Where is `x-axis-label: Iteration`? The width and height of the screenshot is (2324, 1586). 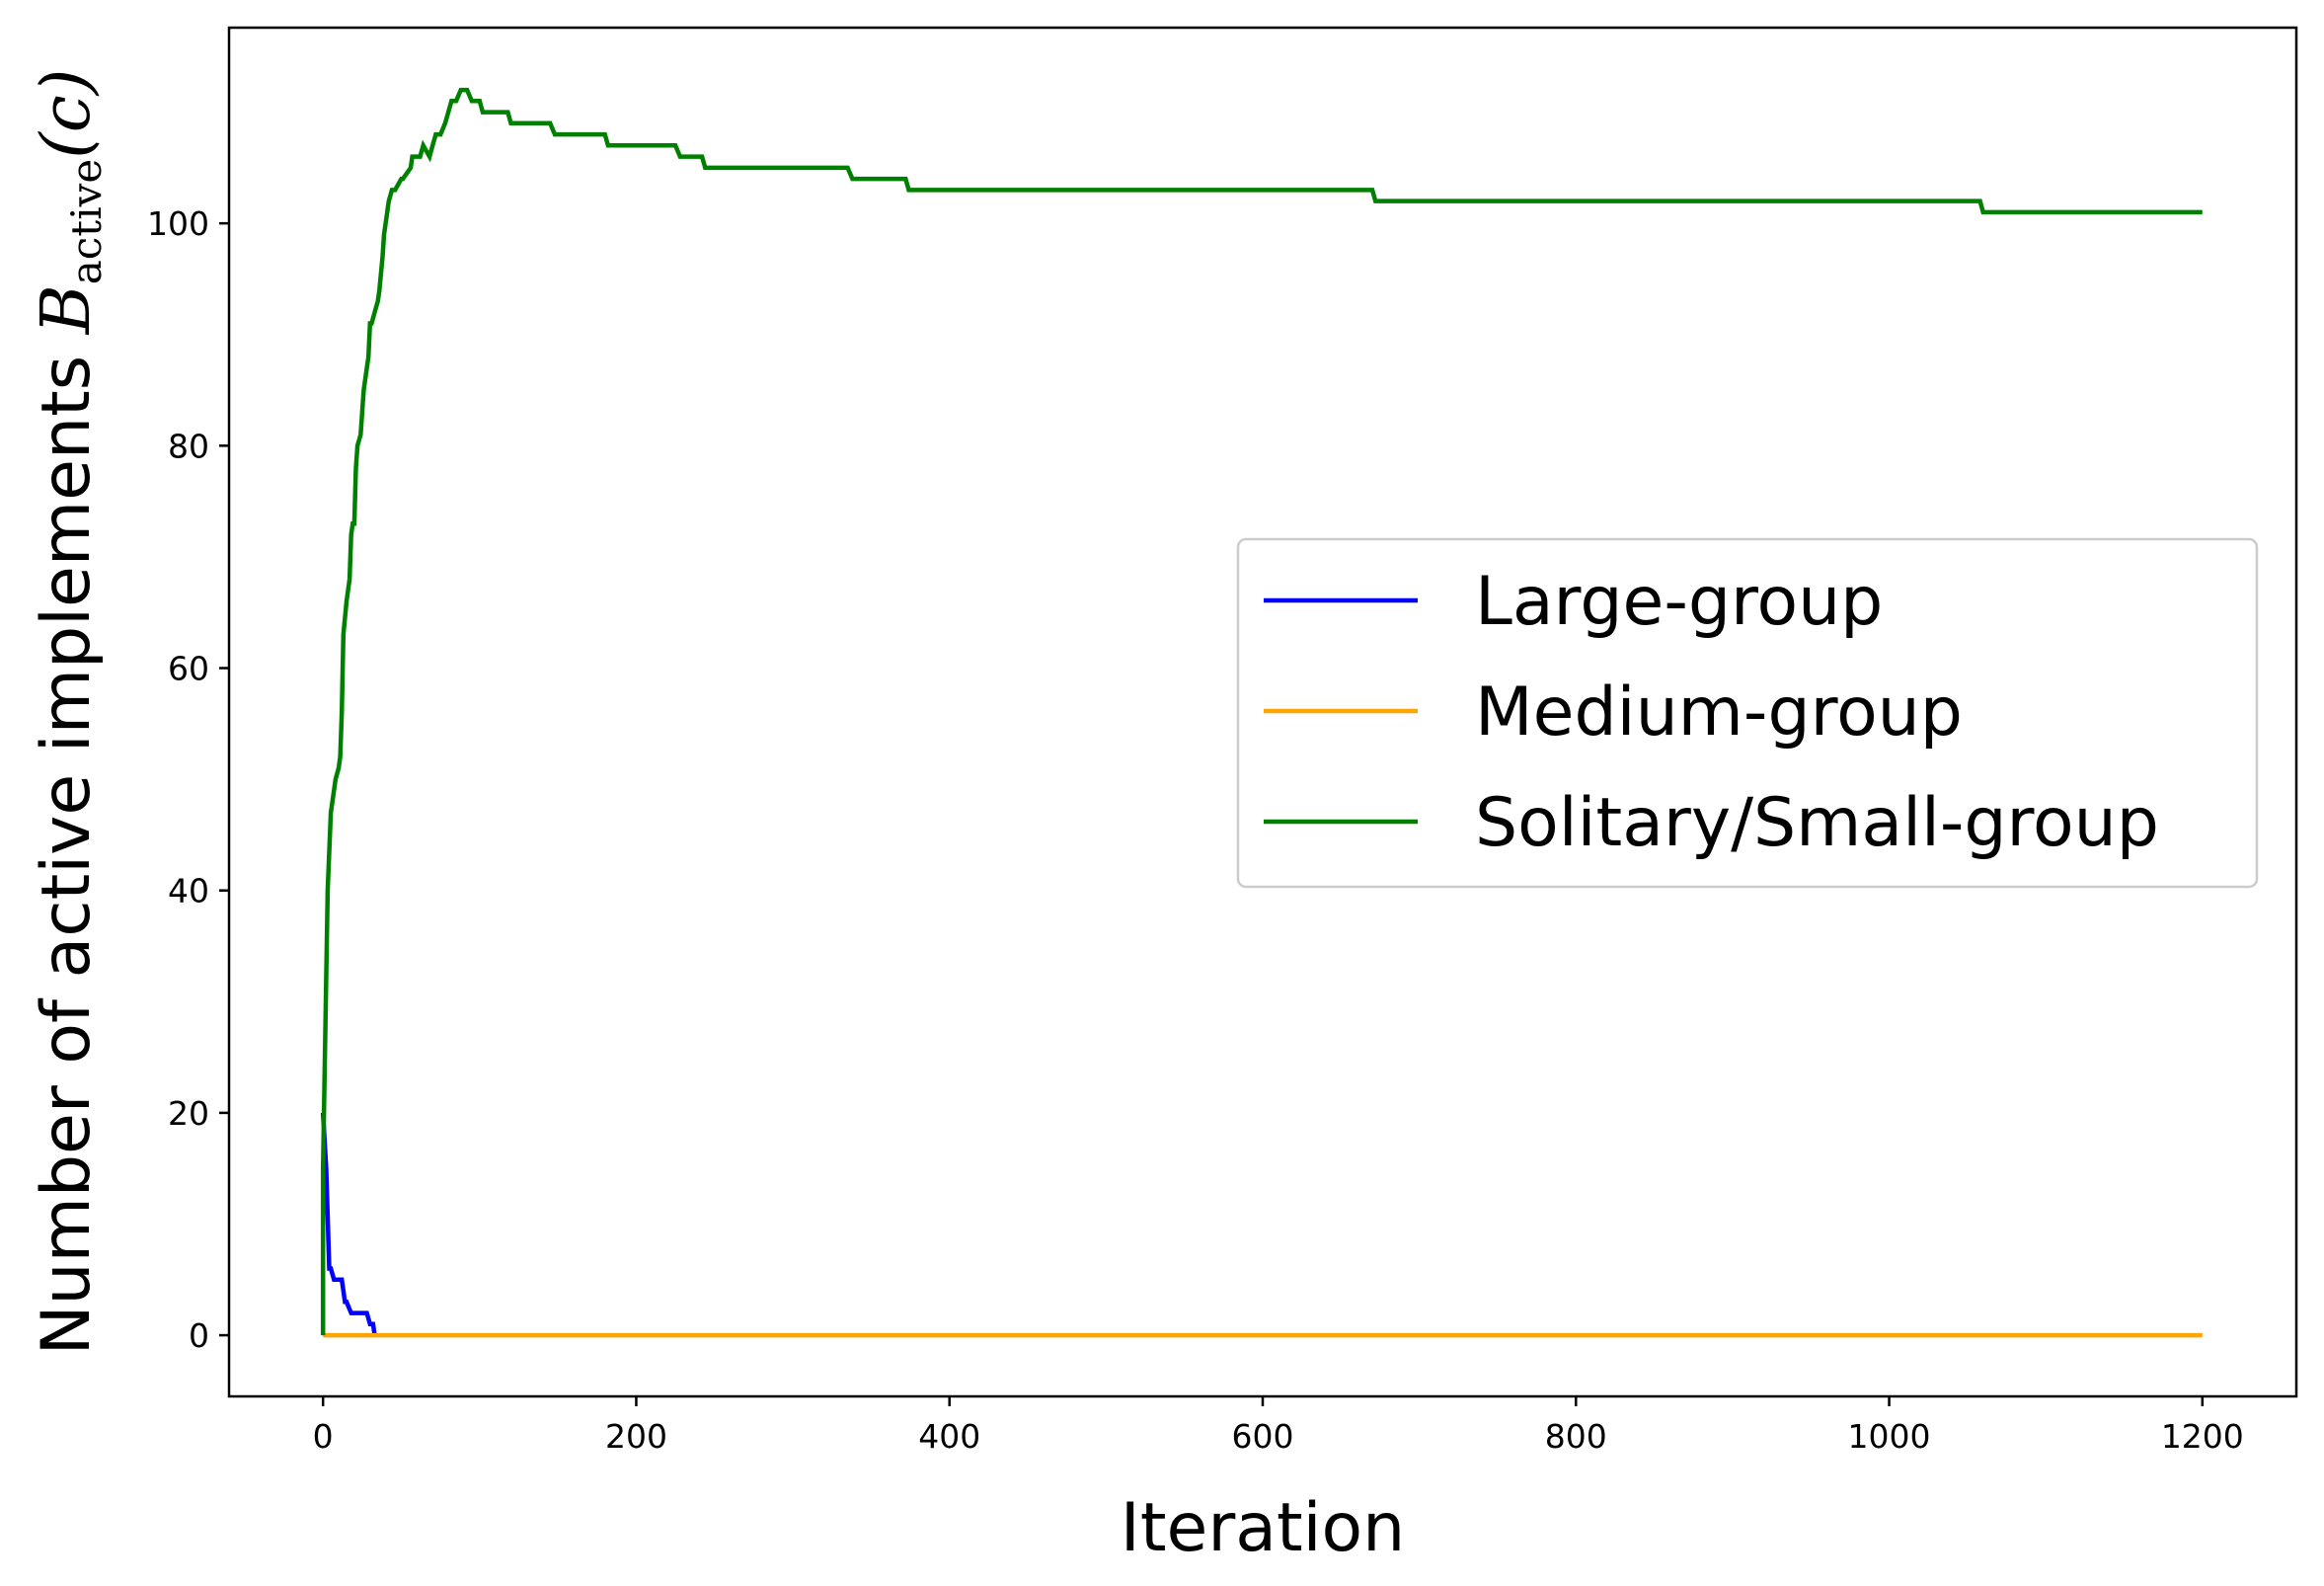
x-axis-label: Iteration is located at coordinates (1263, 1528).